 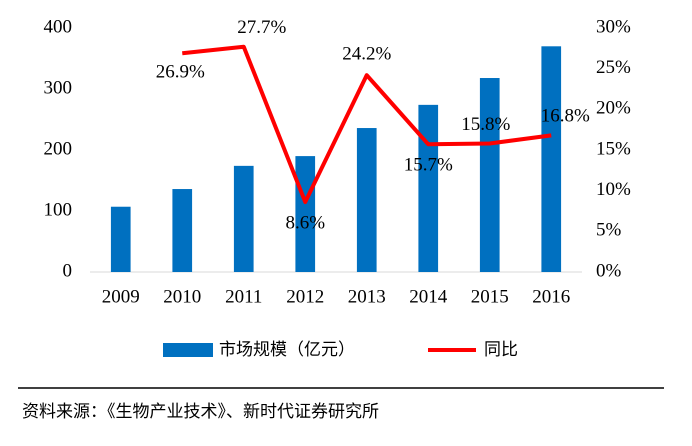 What do you see at coordinates (613, 189) in the screenshot?
I see `y2-tick-label: 10%` at bounding box center [613, 189].